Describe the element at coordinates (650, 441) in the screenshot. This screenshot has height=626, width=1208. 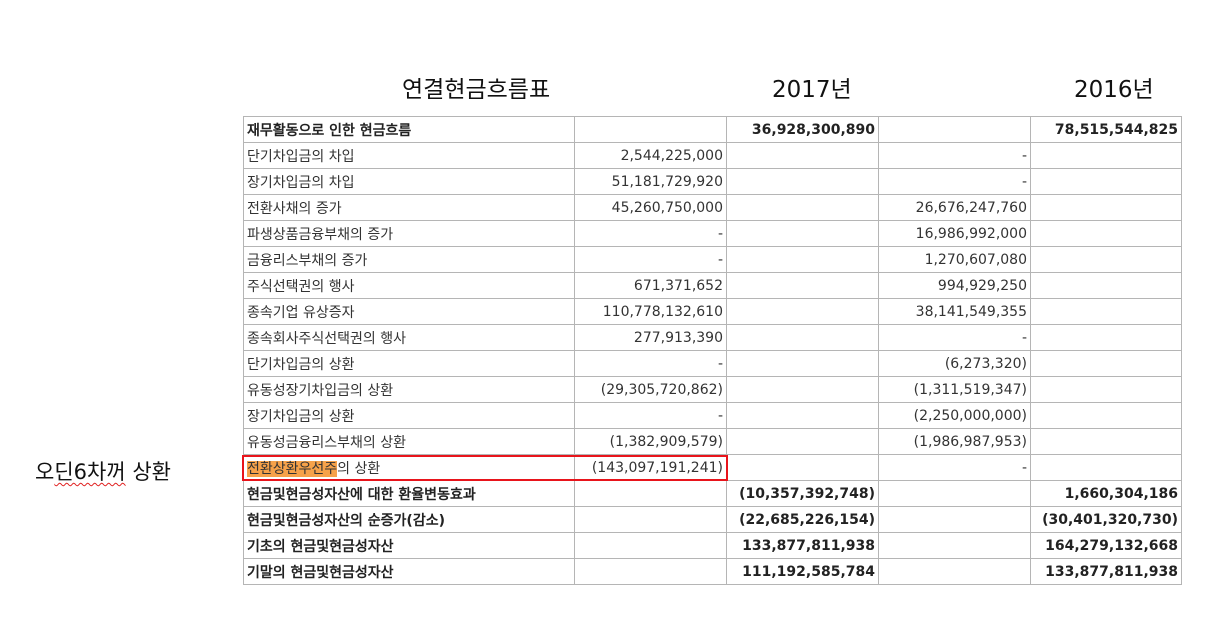
I see `row-value-c1: (1,382,909,579)` at that location.